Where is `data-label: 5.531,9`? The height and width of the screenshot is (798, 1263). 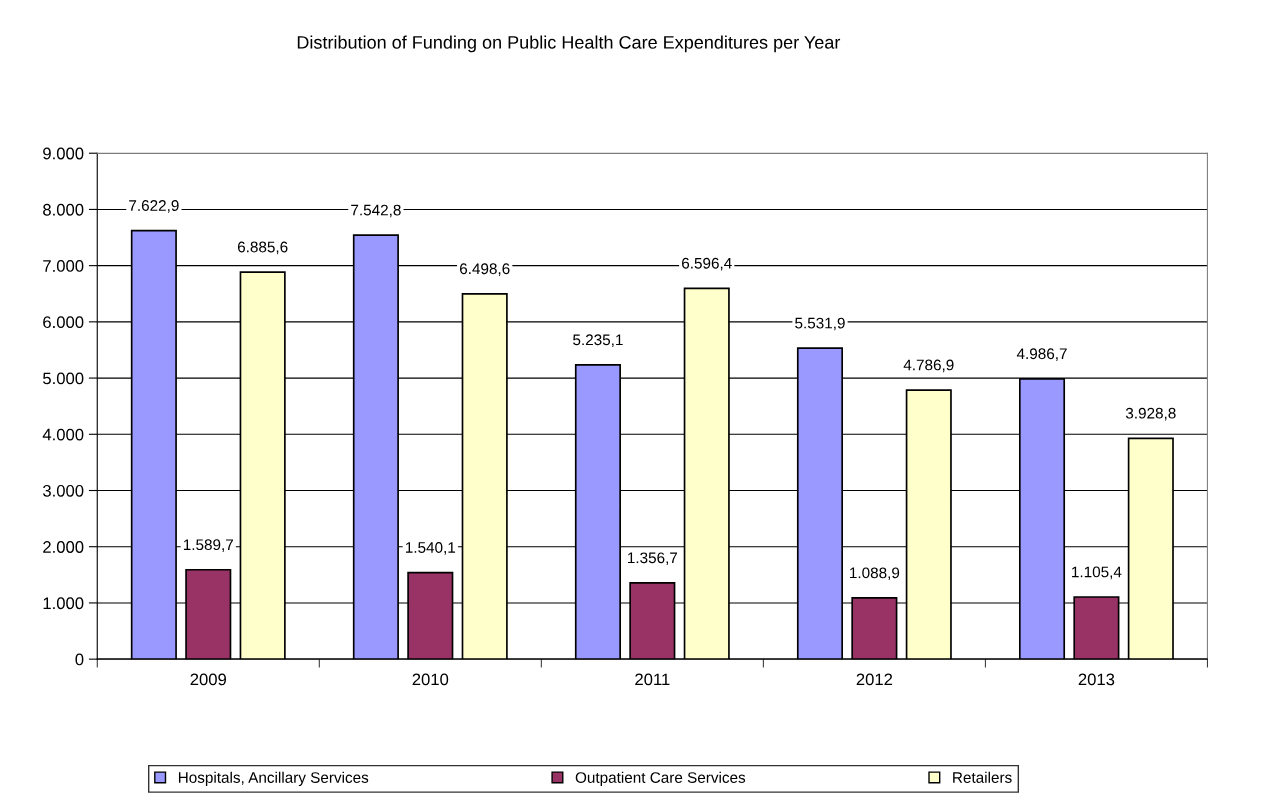
data-label: 5.531,9 is located at coordinates (820, 324).